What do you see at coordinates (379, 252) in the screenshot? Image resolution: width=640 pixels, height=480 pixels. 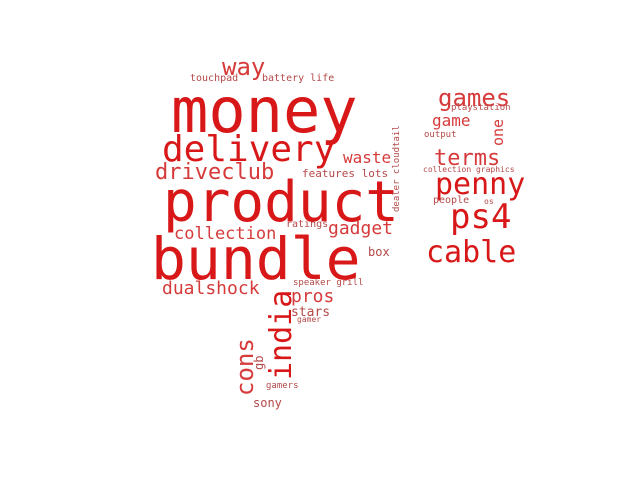 I see `word-box: box` at bounding box center [379, 252].